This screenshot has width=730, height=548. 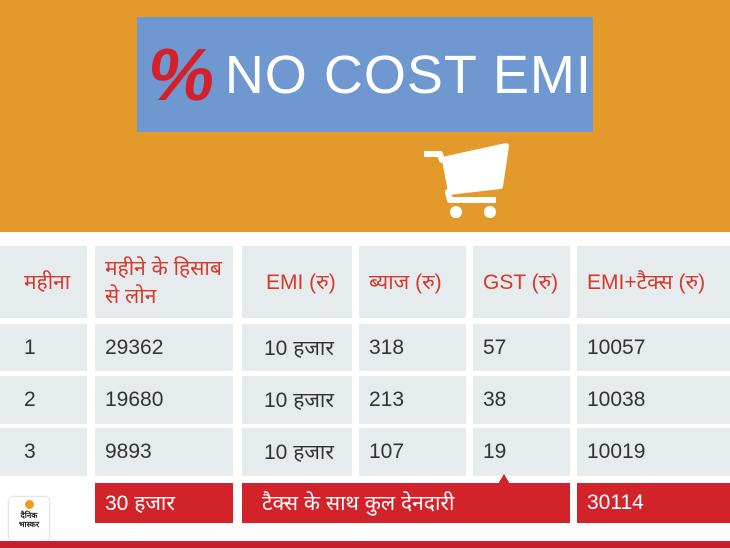 I want to click on column-header: EMI+टैक्स (रु), so click(x=653, y=282).